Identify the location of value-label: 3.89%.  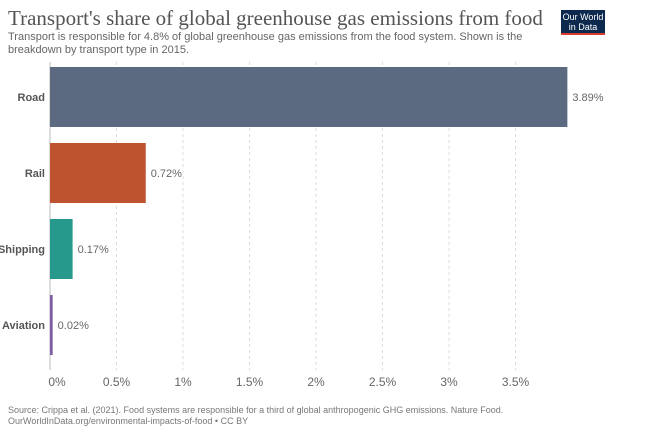
(587, 98).